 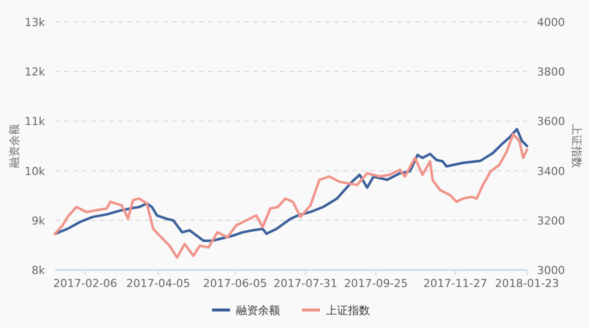 What do you see at coordinates (527, 283) in the screenshot?
I see `x-tick-label: 2018-01-23` at bounding box center [527, 283].